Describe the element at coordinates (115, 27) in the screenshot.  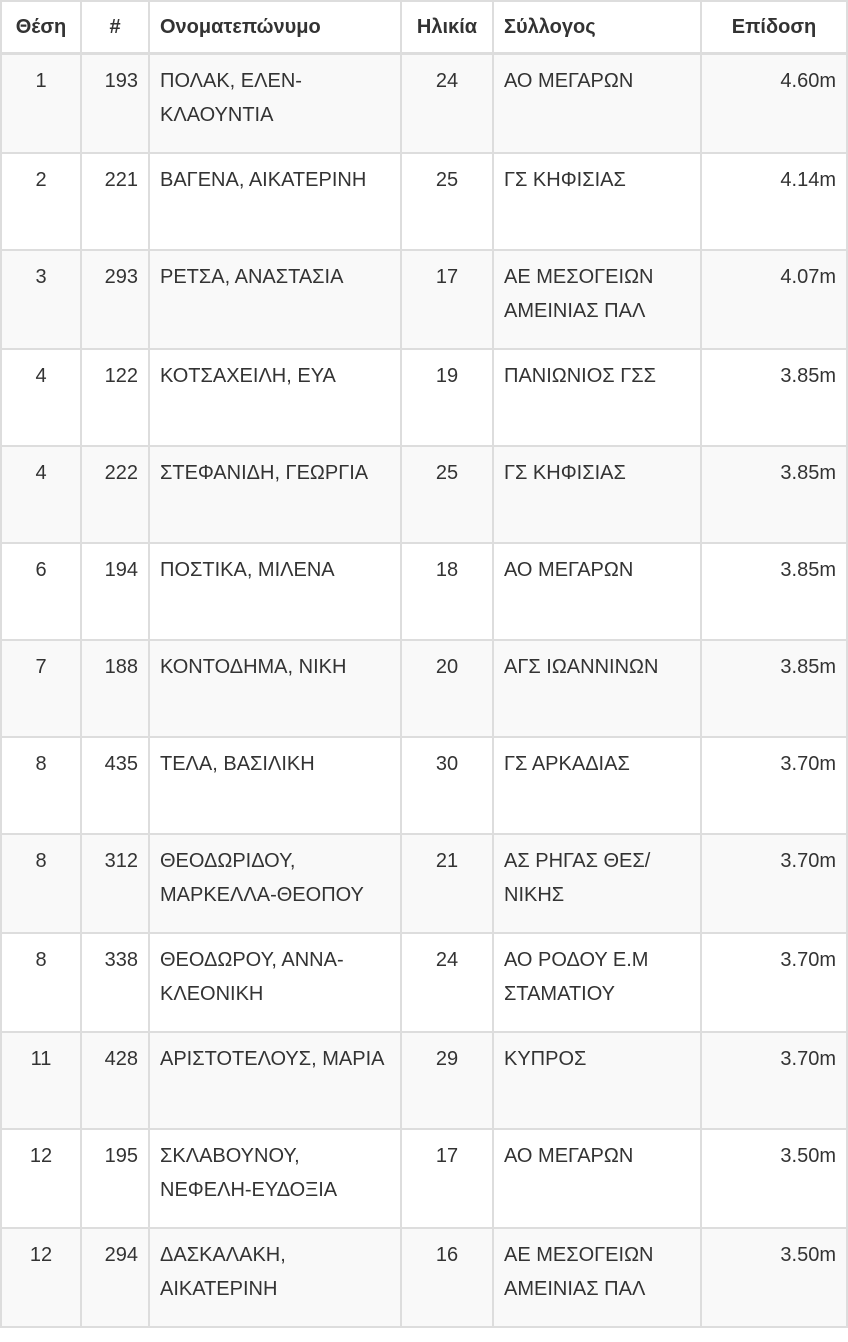
I see `header-bib: #` at that location.